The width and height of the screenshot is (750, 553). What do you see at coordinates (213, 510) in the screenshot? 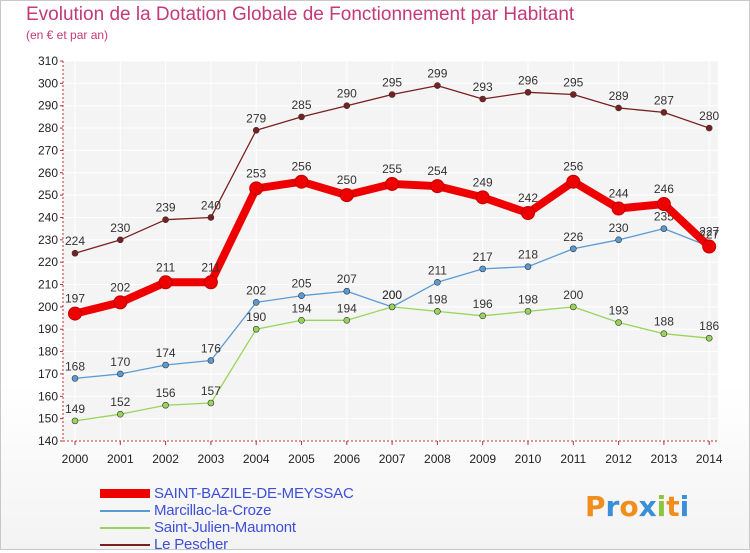
I see `legend-label: Marcillac-la-Croze` at bounding box center [213, 510].